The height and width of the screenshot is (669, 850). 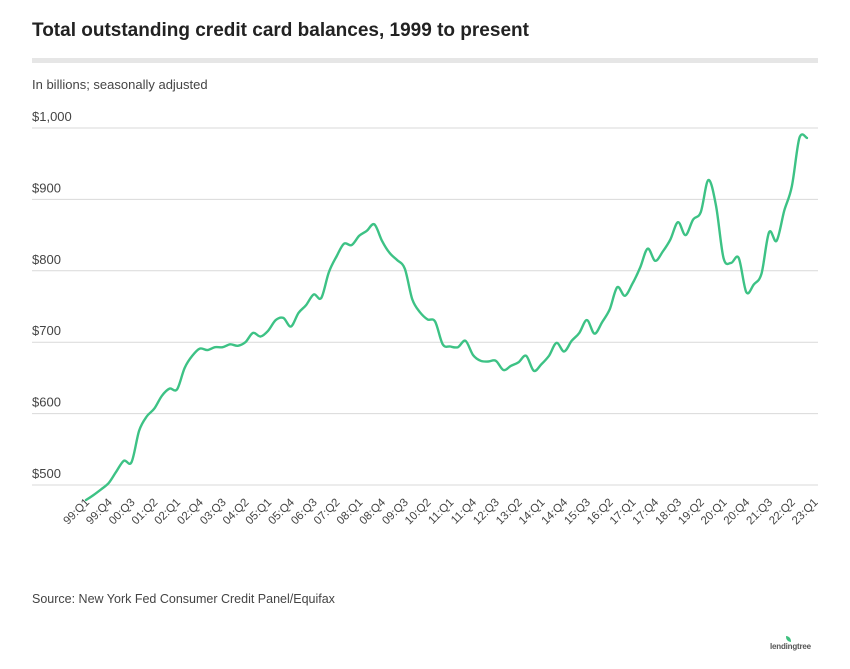 I want to click on chart-subtitle: In billions; seasonally adjusted, so click(x=120, y=84).